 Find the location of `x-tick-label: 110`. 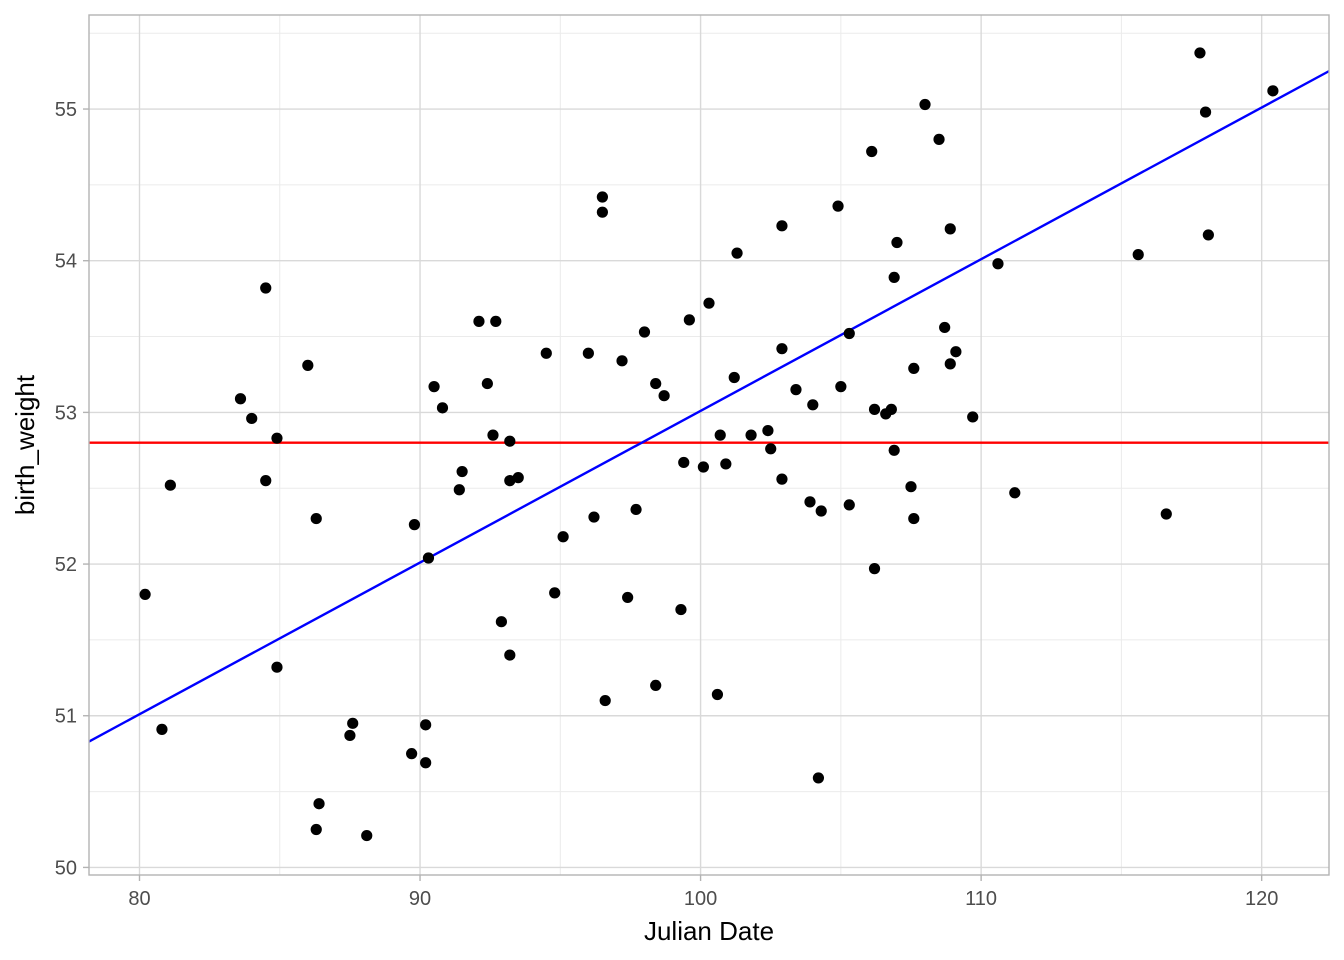

x-tick-label: 110 is located at coordinates (981, 899).